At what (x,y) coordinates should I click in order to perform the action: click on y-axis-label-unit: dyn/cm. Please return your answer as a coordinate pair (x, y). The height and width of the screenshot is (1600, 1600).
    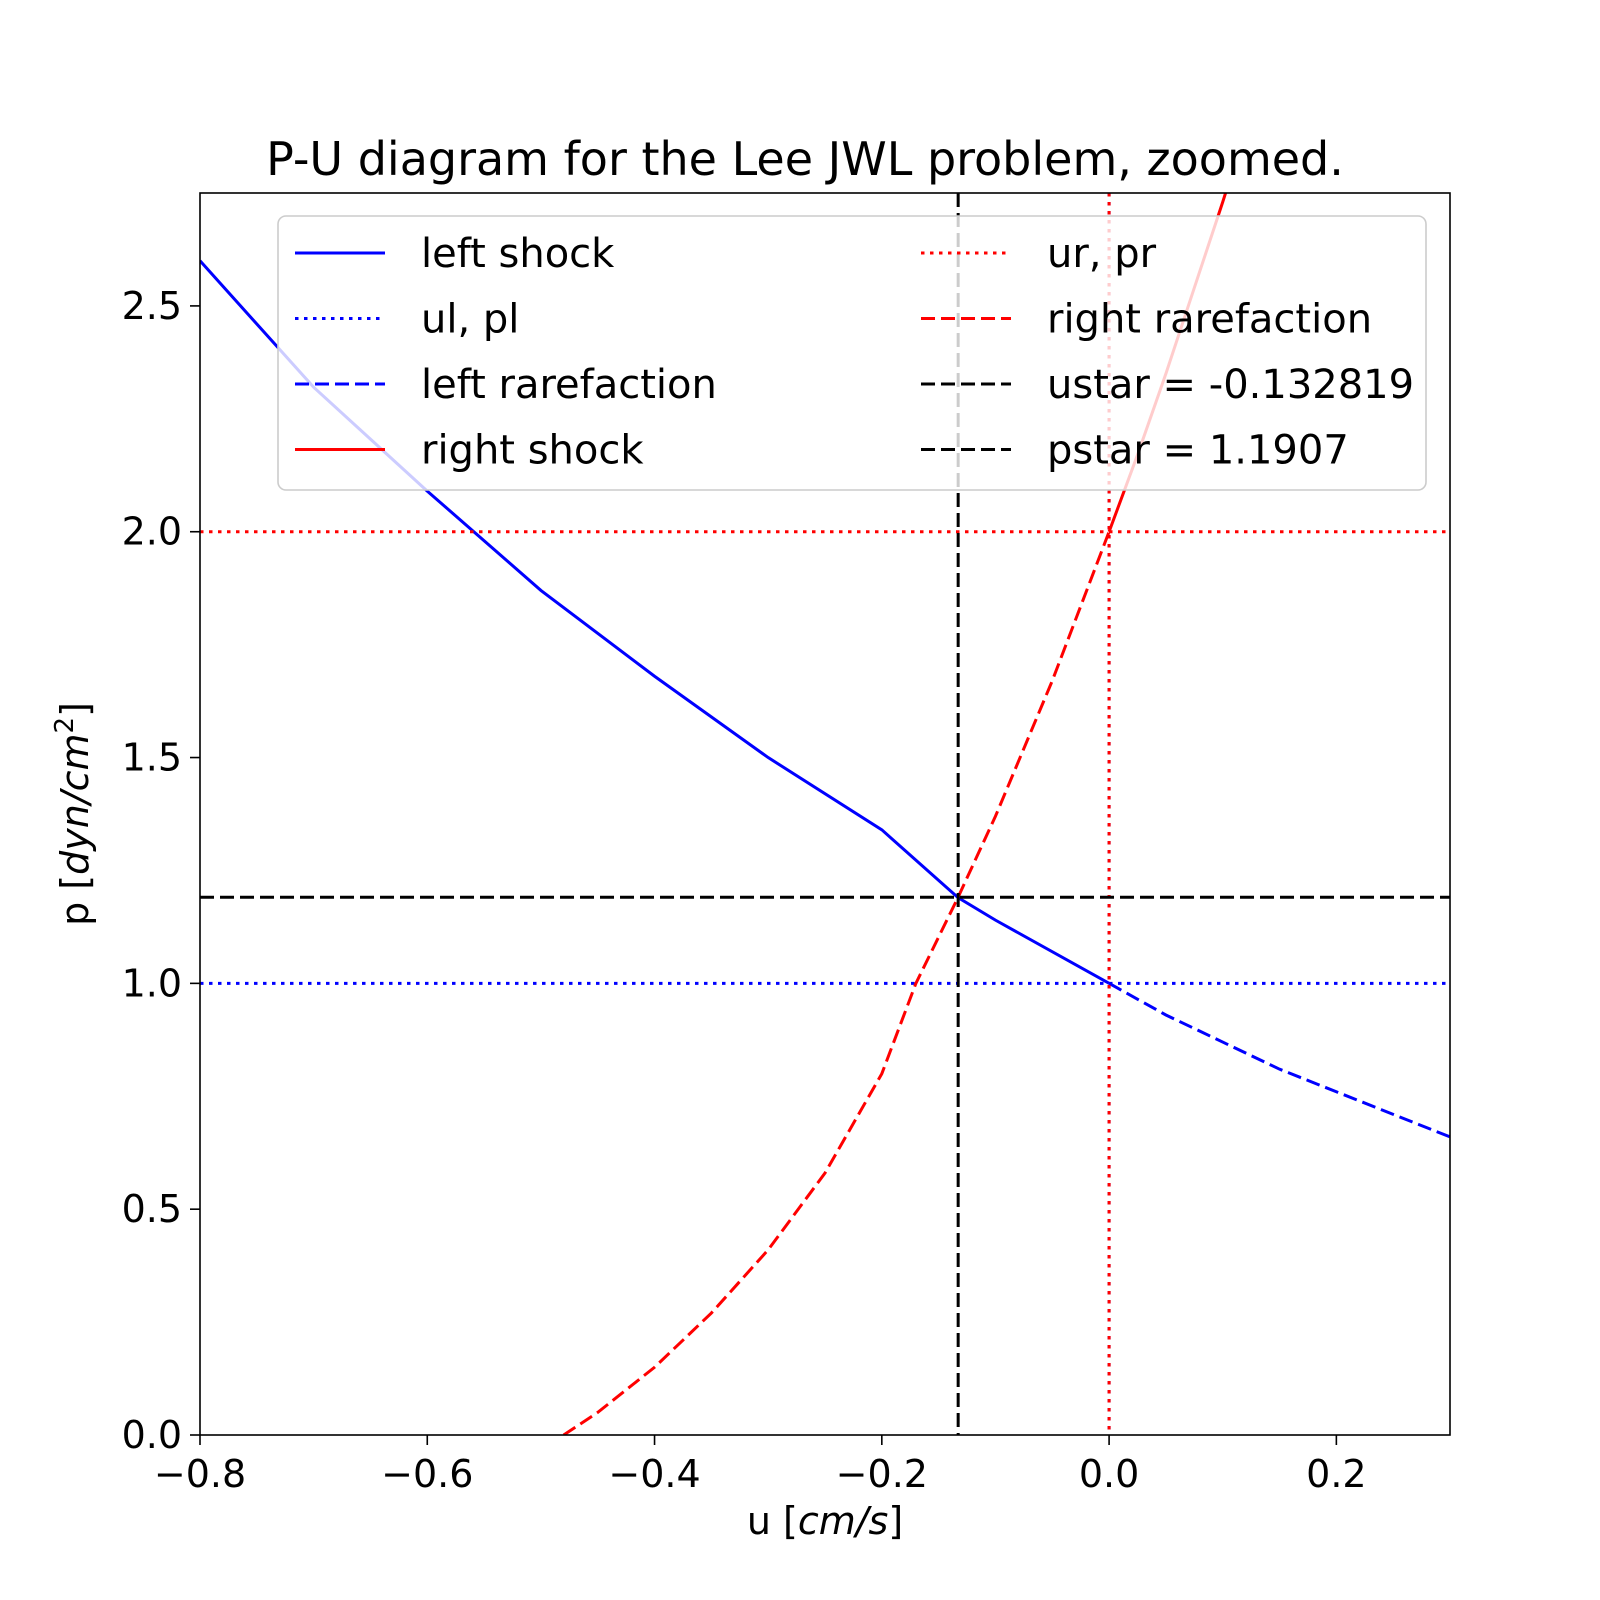
    Looking at the image, I should click on (75, 803).